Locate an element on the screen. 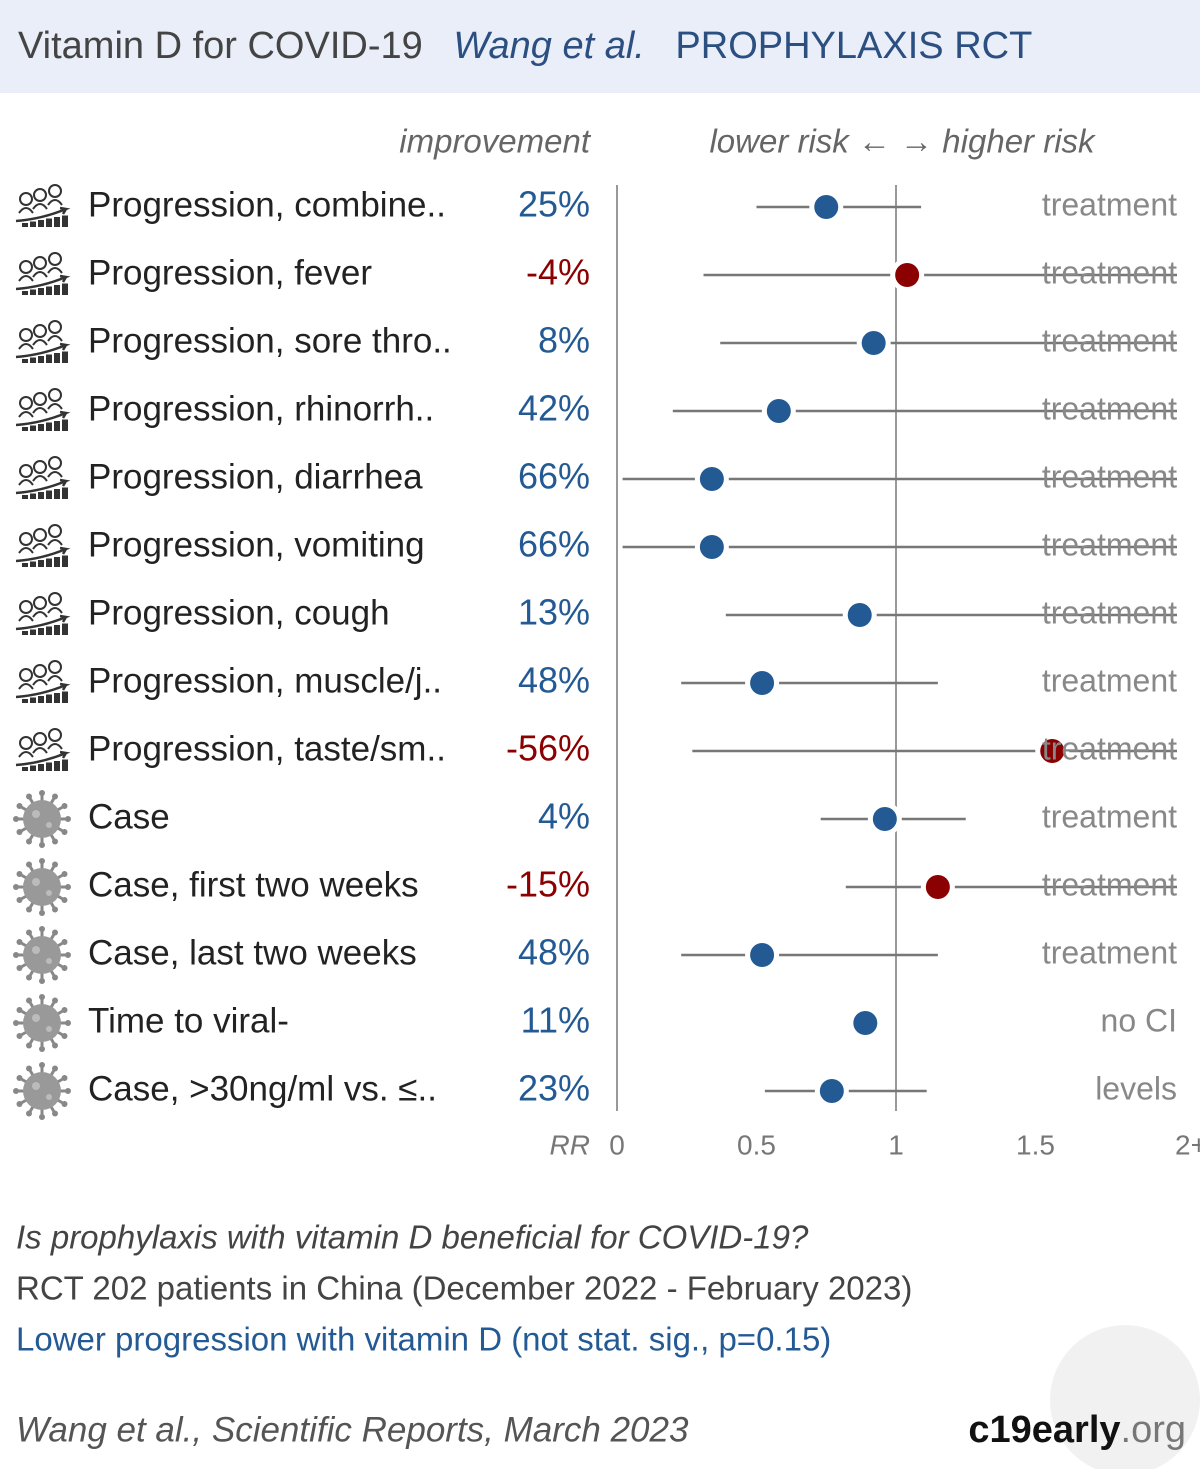  improvement: 8% is located at coordinates (564, 340).